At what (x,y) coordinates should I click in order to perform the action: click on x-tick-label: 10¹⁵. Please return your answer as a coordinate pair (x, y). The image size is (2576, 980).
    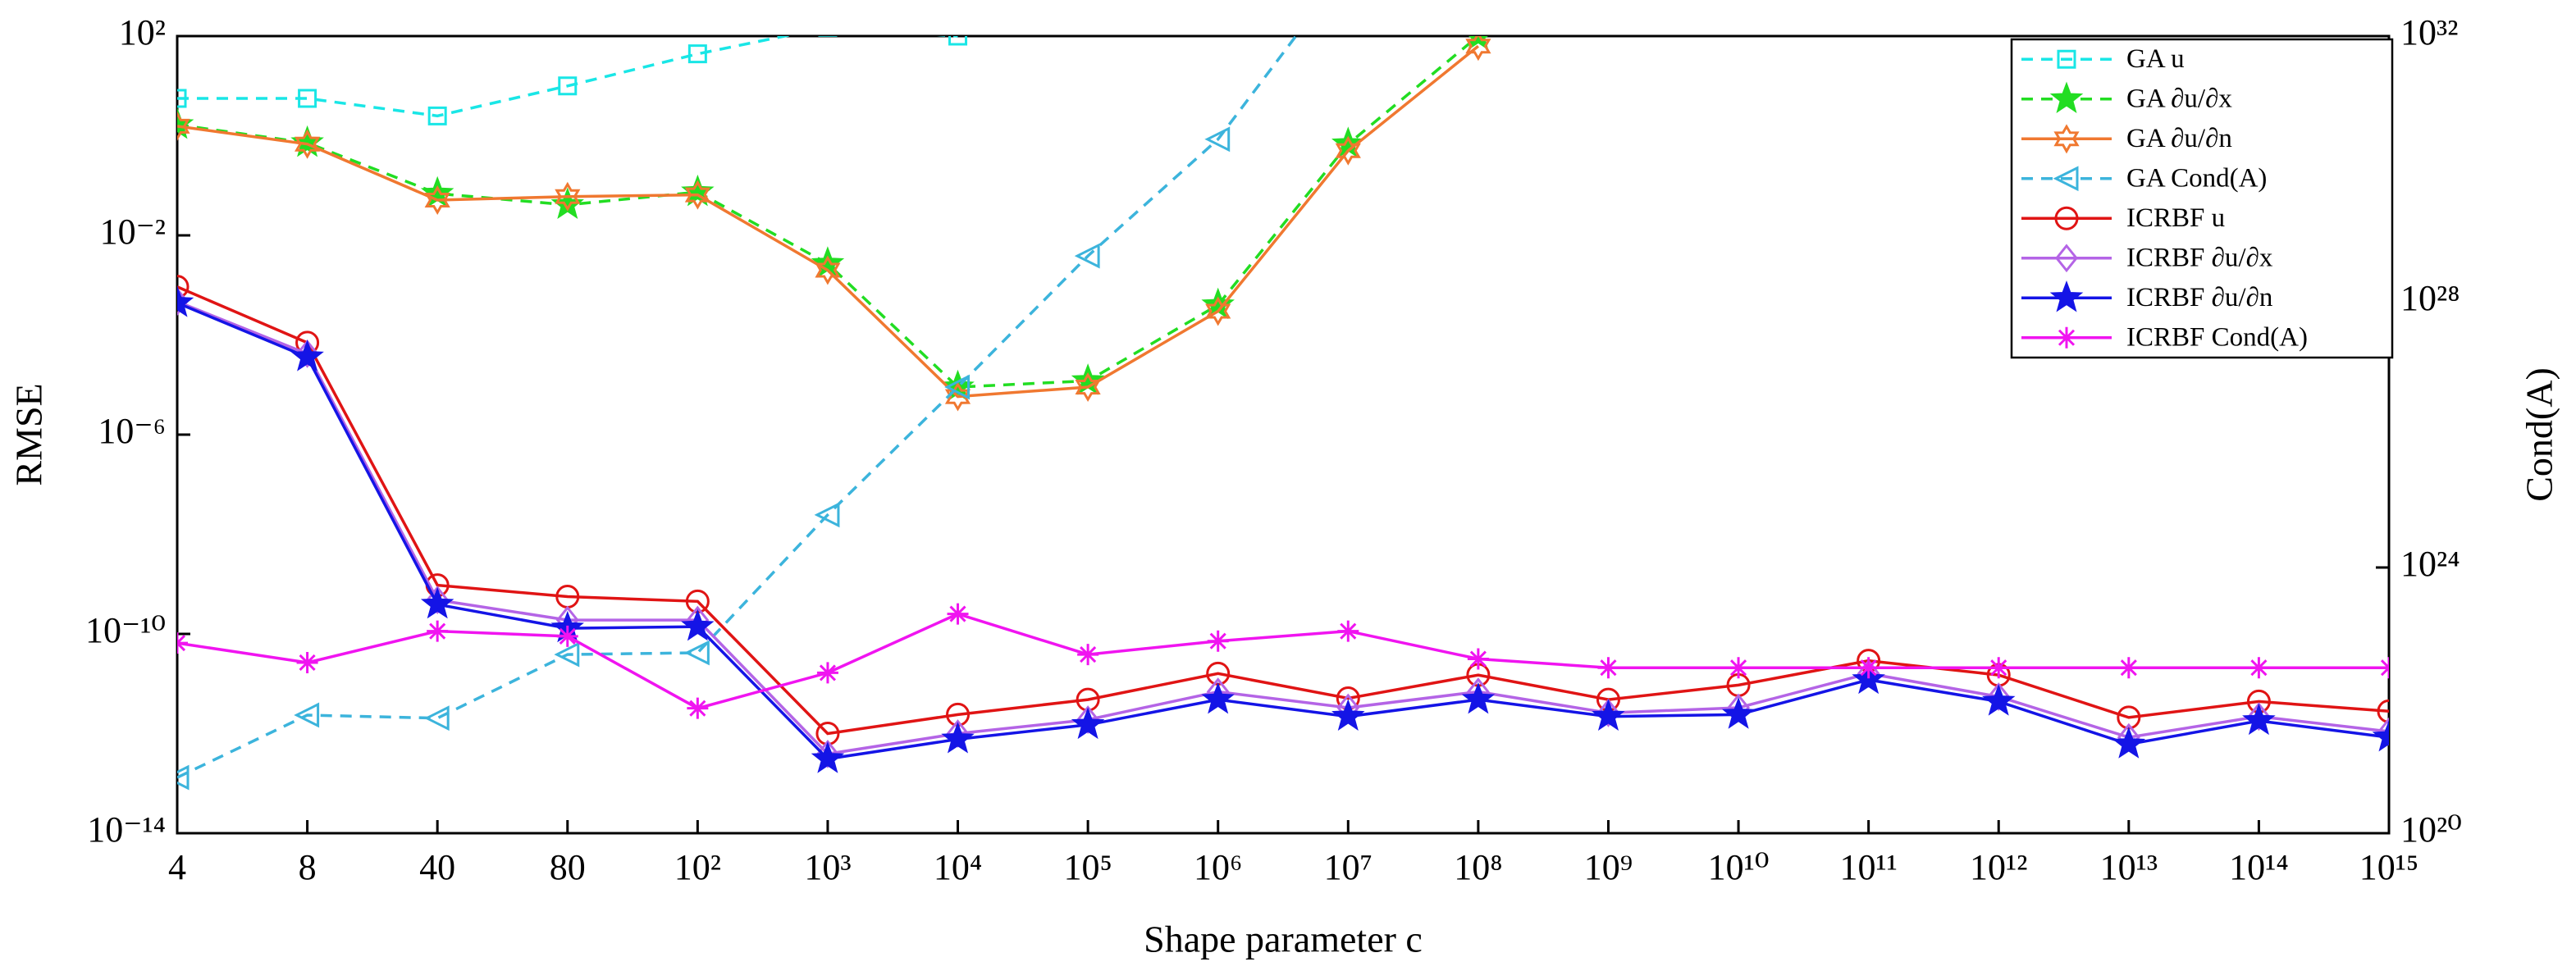
    Looking at the image, I should click on (2389, 867).